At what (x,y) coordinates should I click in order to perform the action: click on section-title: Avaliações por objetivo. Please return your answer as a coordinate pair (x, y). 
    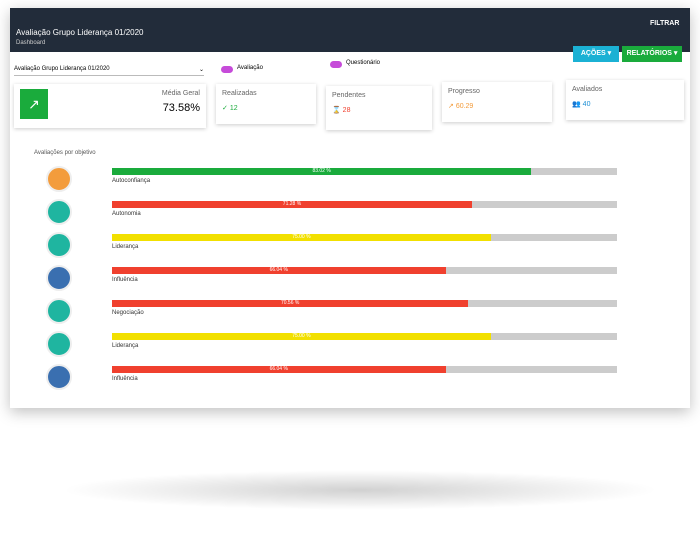
    Looking at the image, I should click on (65, 153).